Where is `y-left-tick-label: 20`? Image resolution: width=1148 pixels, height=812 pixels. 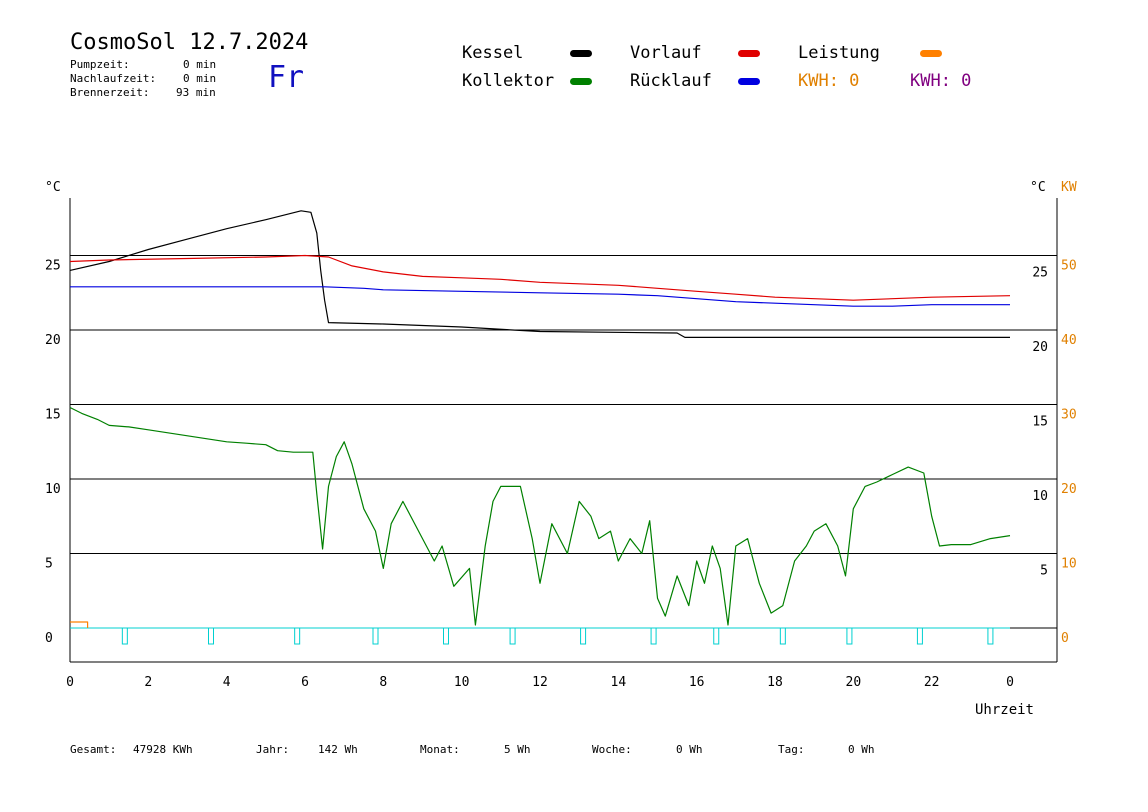
y-left-tick-label: 20 is located at coordinates (53, 340).